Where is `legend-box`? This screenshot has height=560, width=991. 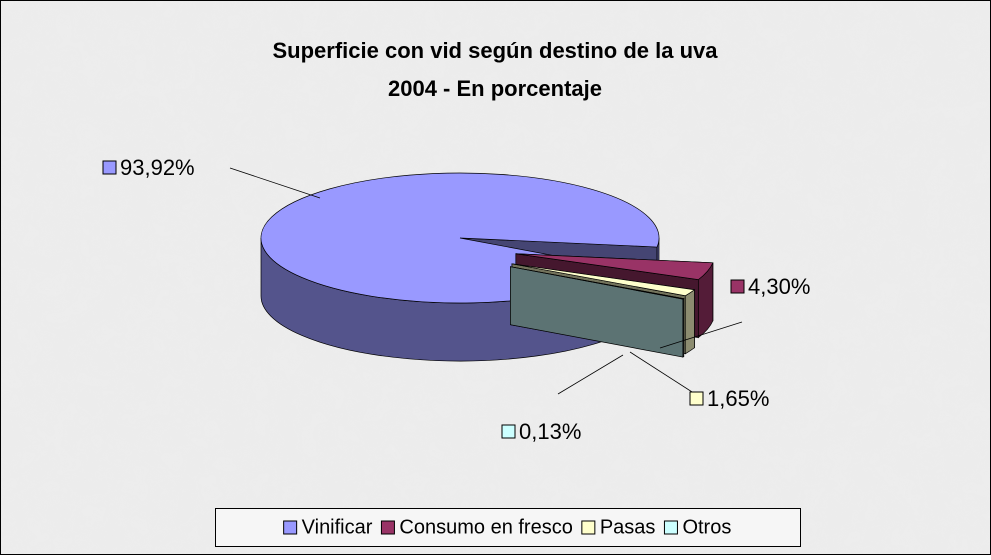 legend-box is located at coordinates (508, 527).